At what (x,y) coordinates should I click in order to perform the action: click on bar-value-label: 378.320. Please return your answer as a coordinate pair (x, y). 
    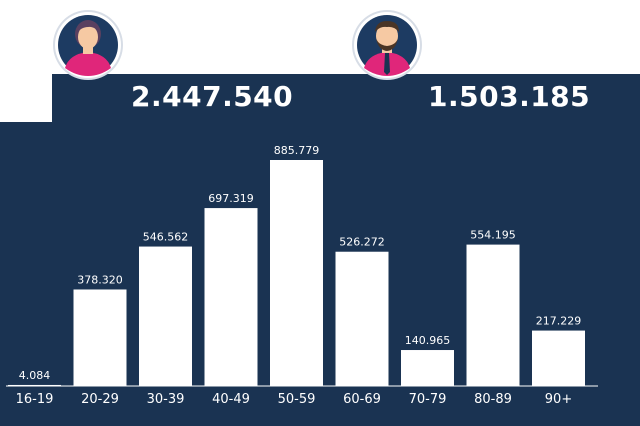
    Looking at the image, I should click on (100, 279).